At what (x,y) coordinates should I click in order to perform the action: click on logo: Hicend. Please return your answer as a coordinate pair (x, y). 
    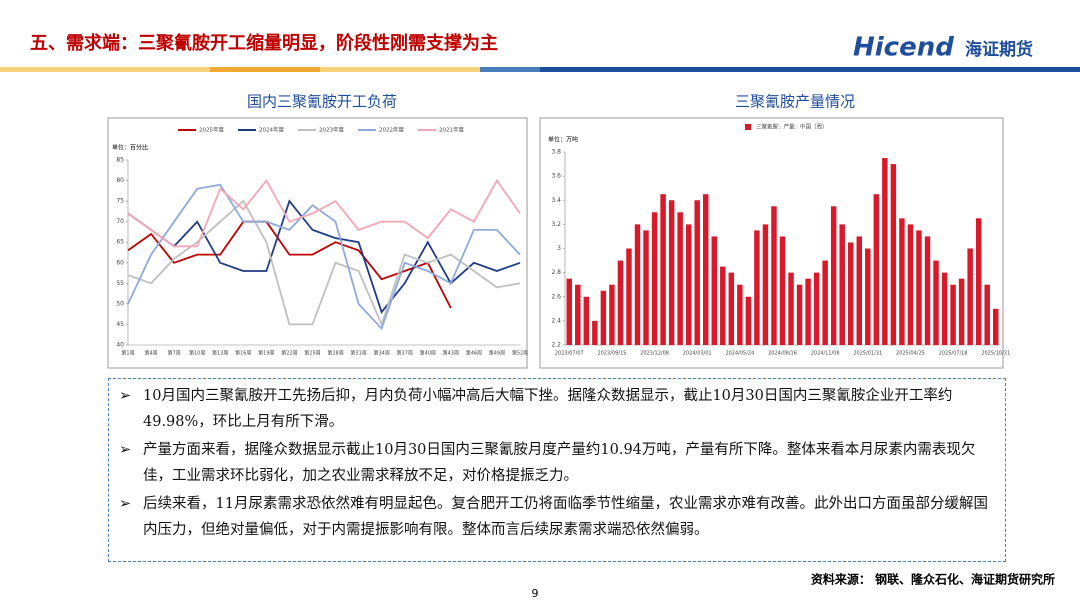
    Looking at the image, I should click on (903, 48).